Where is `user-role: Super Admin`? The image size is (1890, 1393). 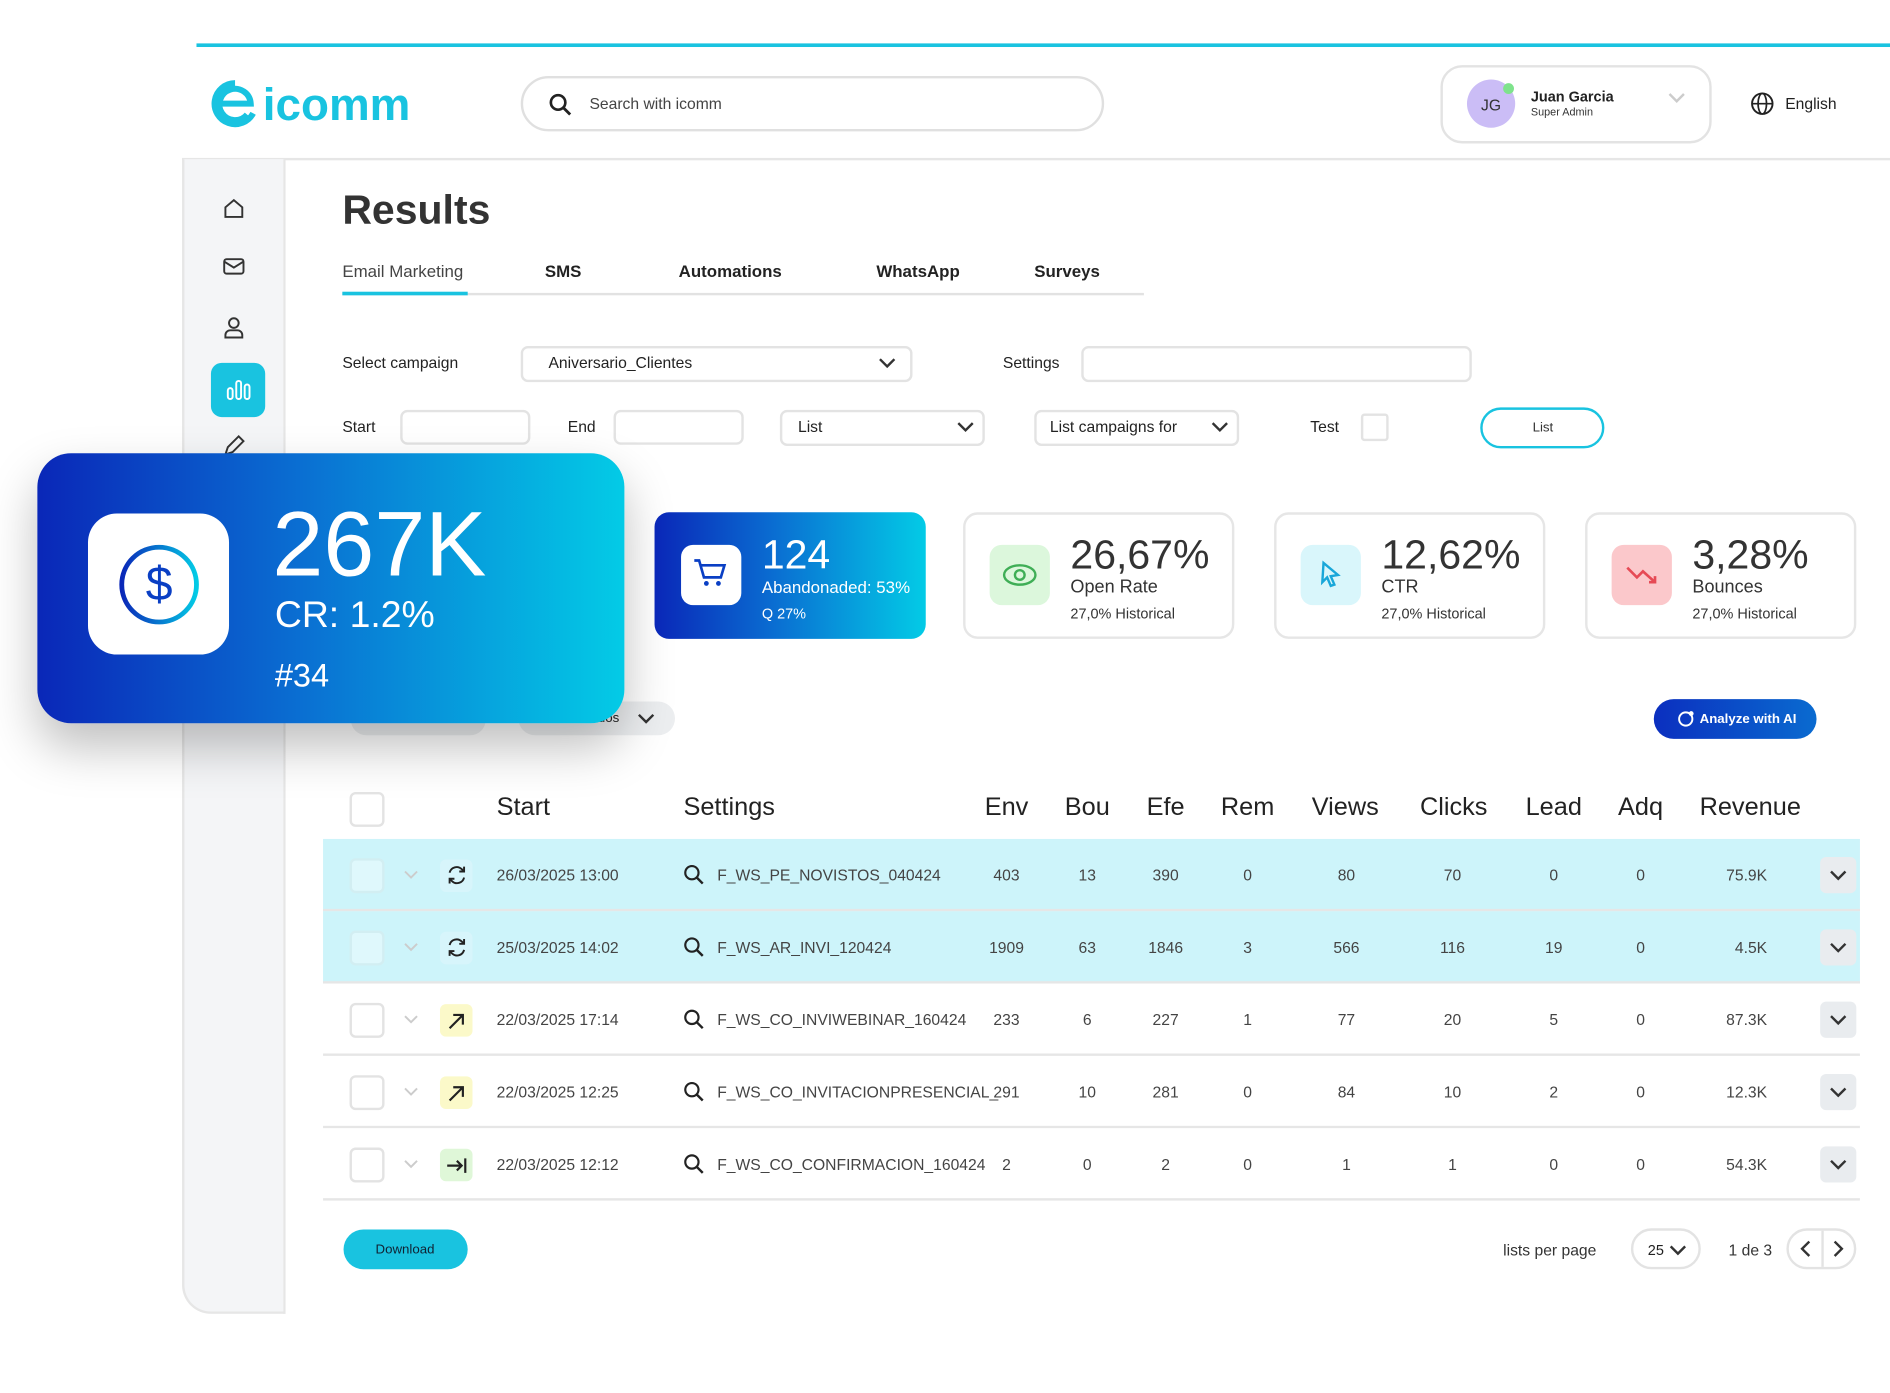 user-role: Super Admin is located at coordinates (1561, 112).